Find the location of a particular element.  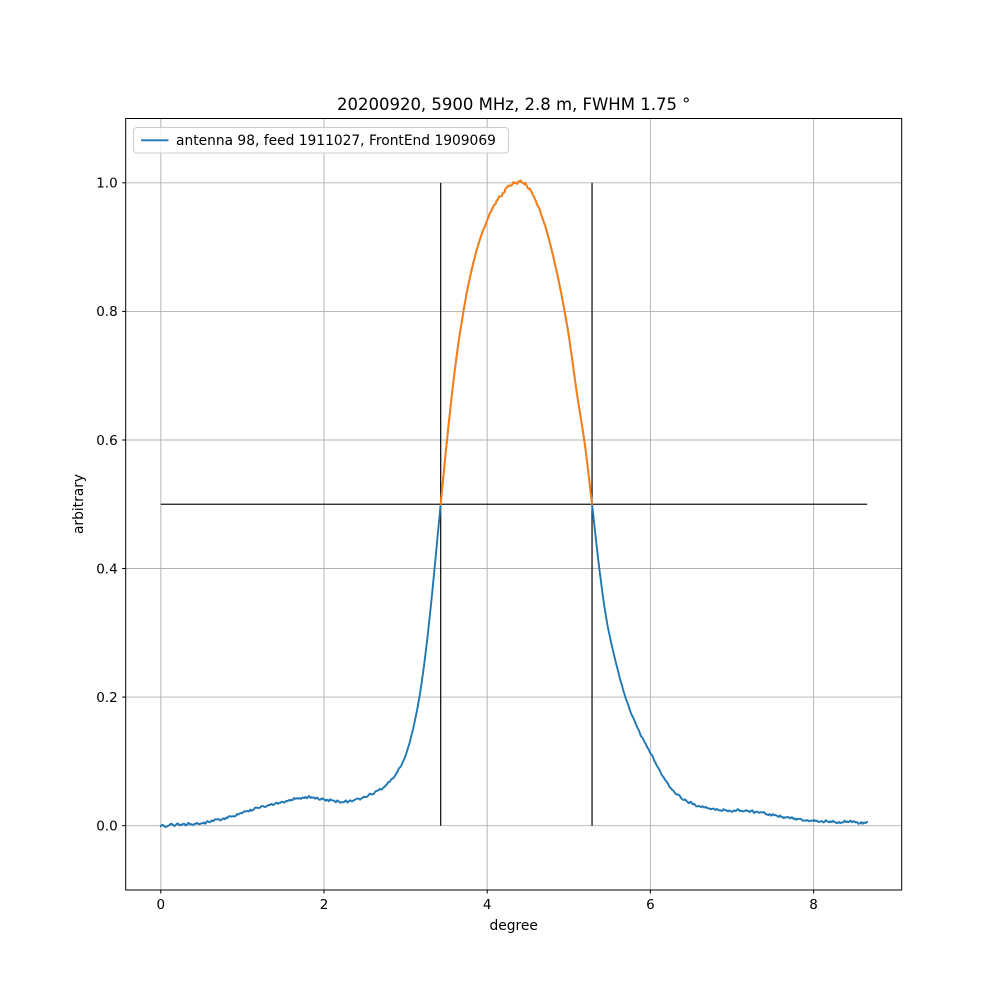

legend-box is located at coordinates (321, 140).